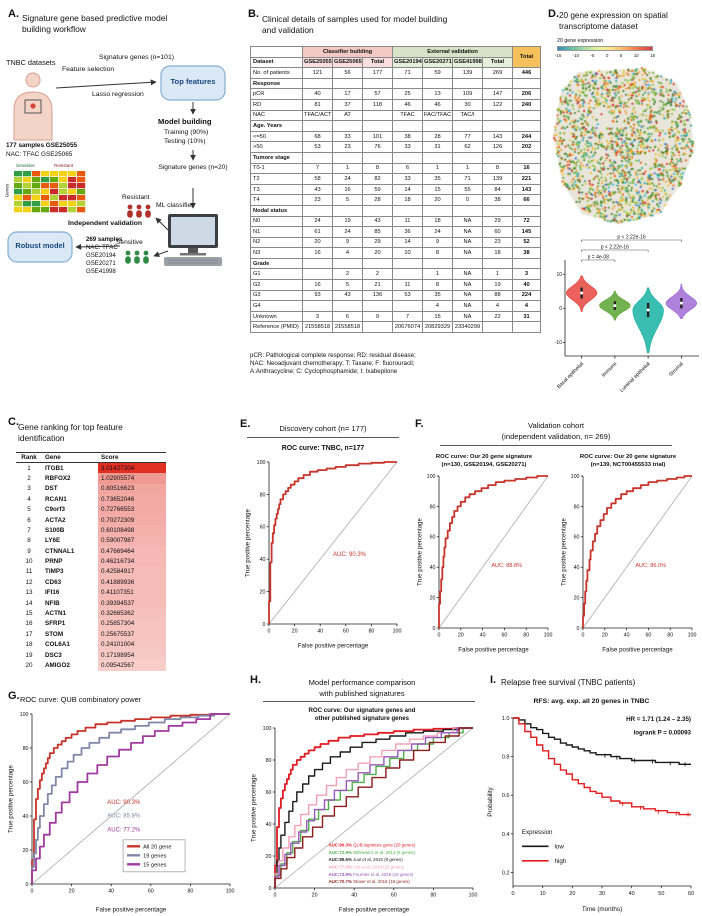 This screenshot has height=916, width=702. Describe the element at coordinates (497, 179) in the screenshot. I see `table-cell: 139` at that location.